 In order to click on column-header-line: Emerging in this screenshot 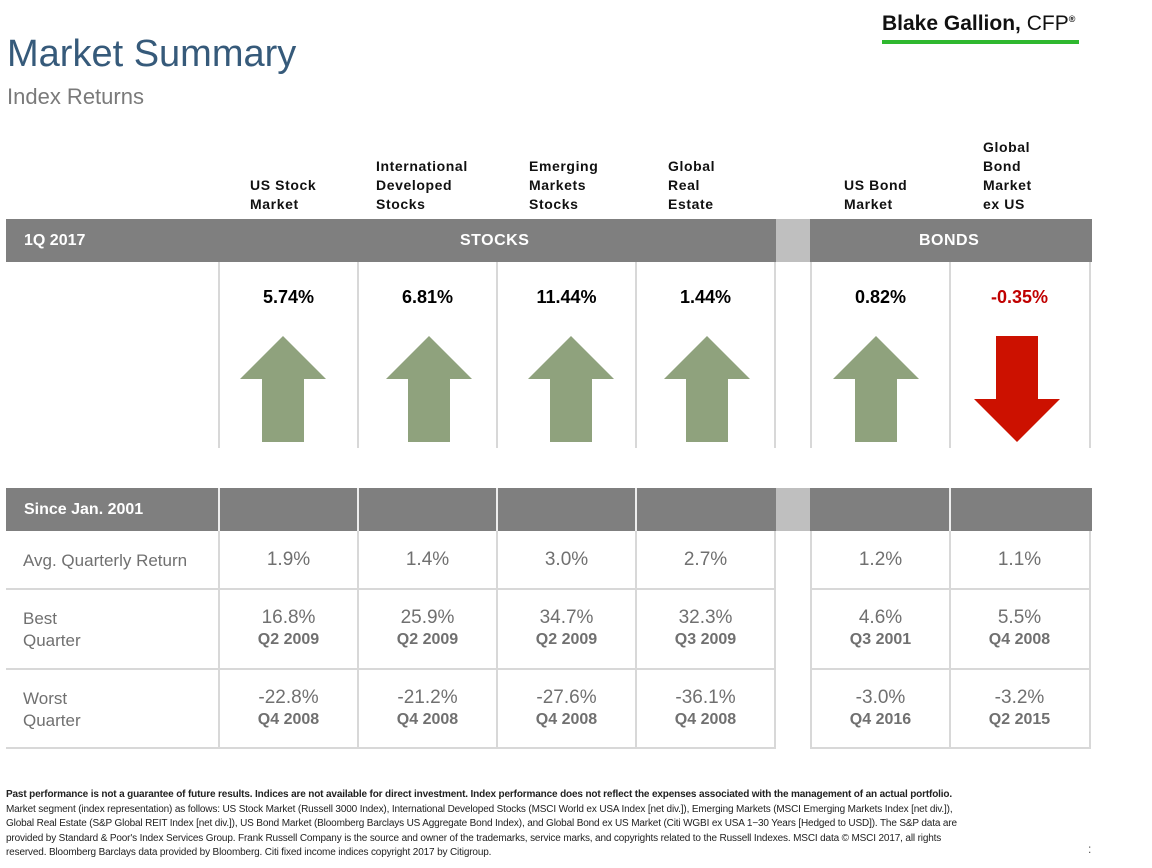, I will do `click(564, 166)`.